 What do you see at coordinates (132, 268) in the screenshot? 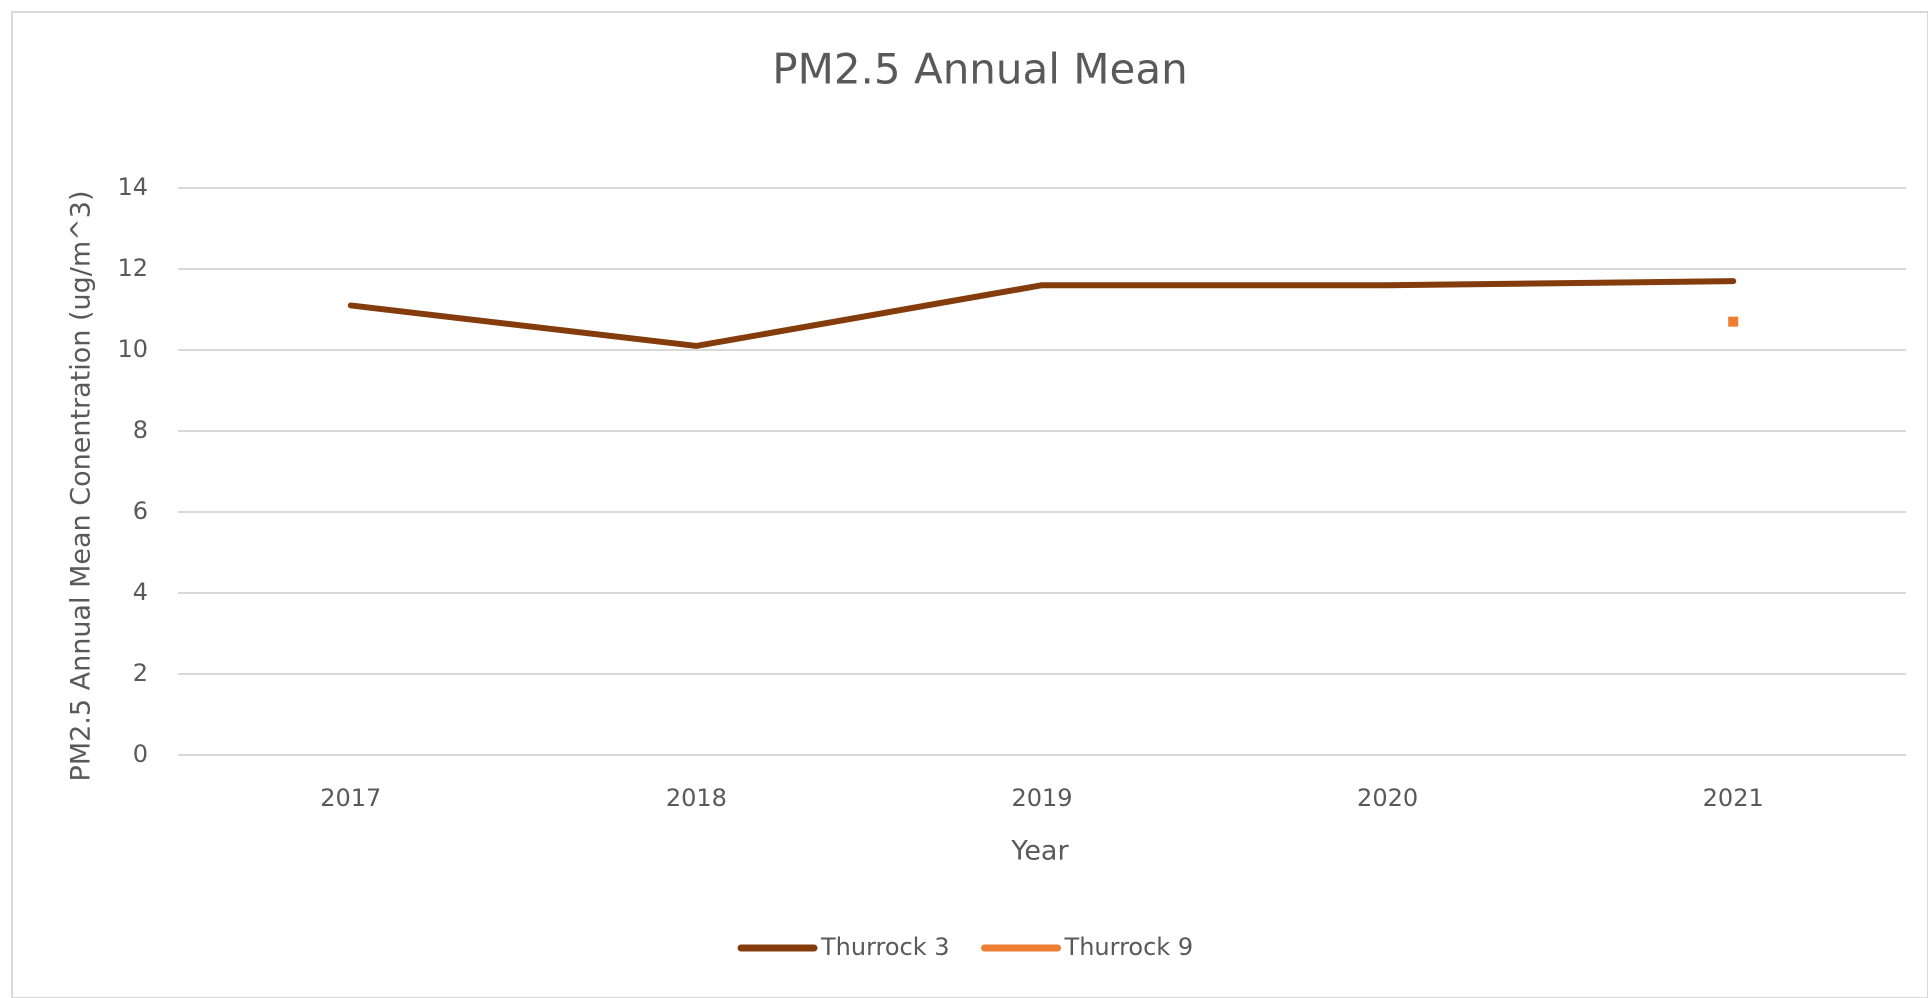
I see `y-tick-label: 12` at bounding box center [132, 268].